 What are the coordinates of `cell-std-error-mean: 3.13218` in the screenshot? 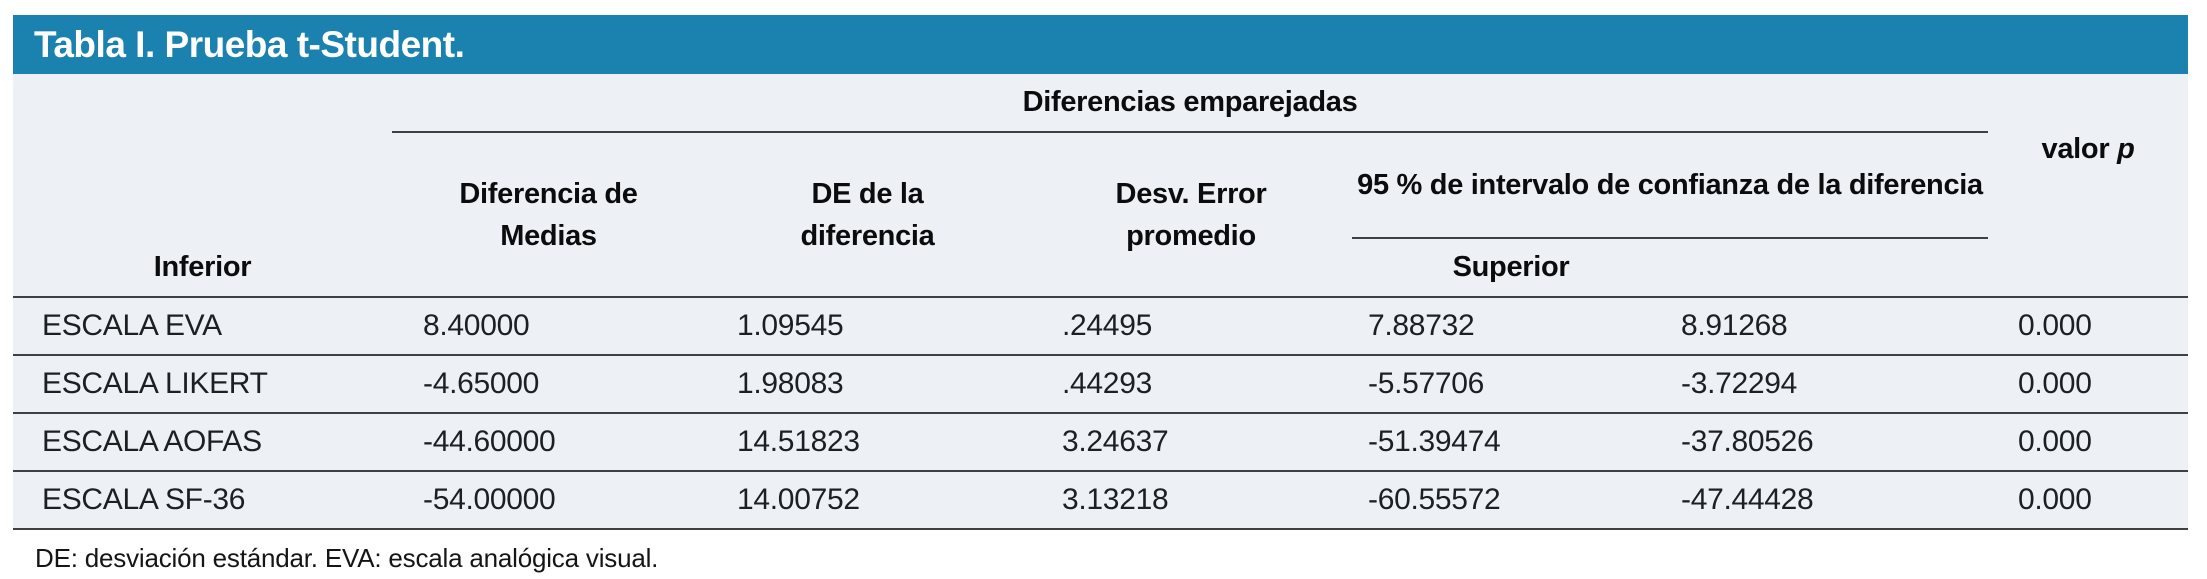 It's located at (1191, 500).